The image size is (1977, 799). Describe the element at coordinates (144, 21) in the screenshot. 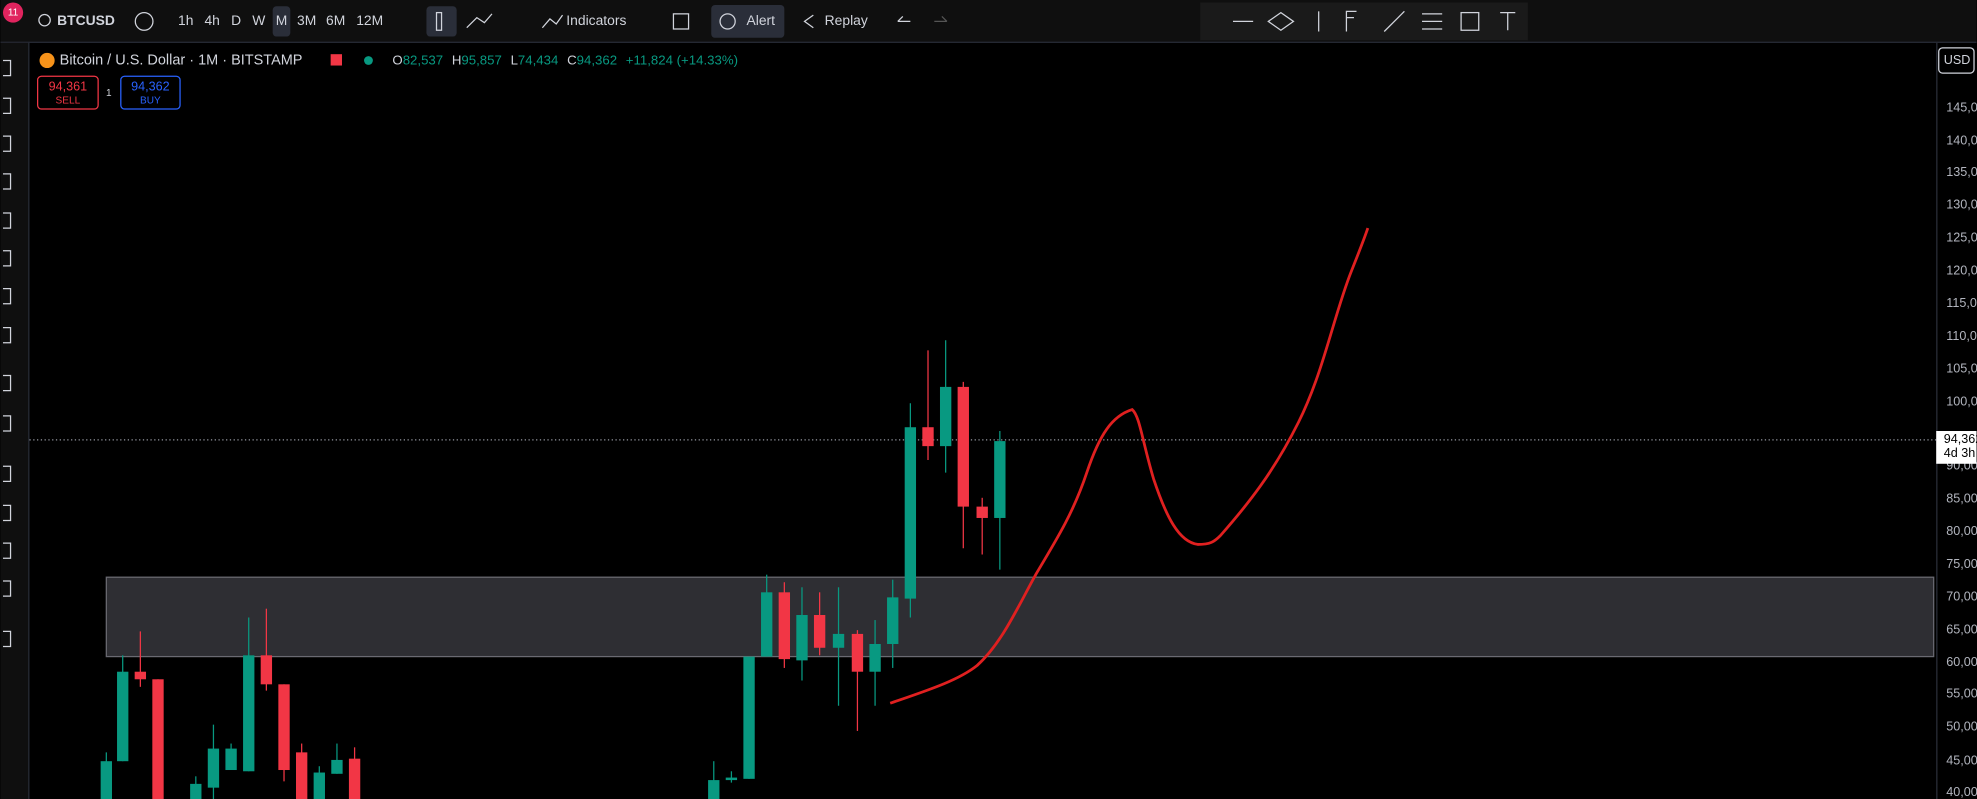

I see `add-symbol` at that location.